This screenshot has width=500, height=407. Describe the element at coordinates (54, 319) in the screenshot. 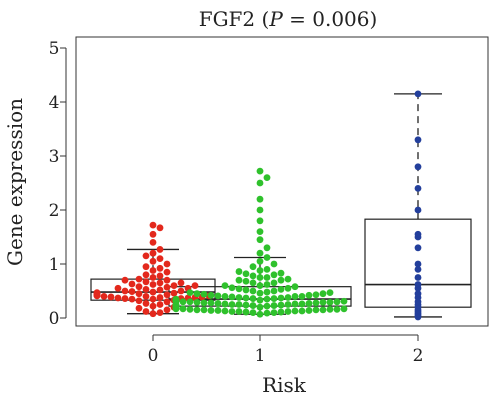

I see `y-tick-label: 0` at that location.